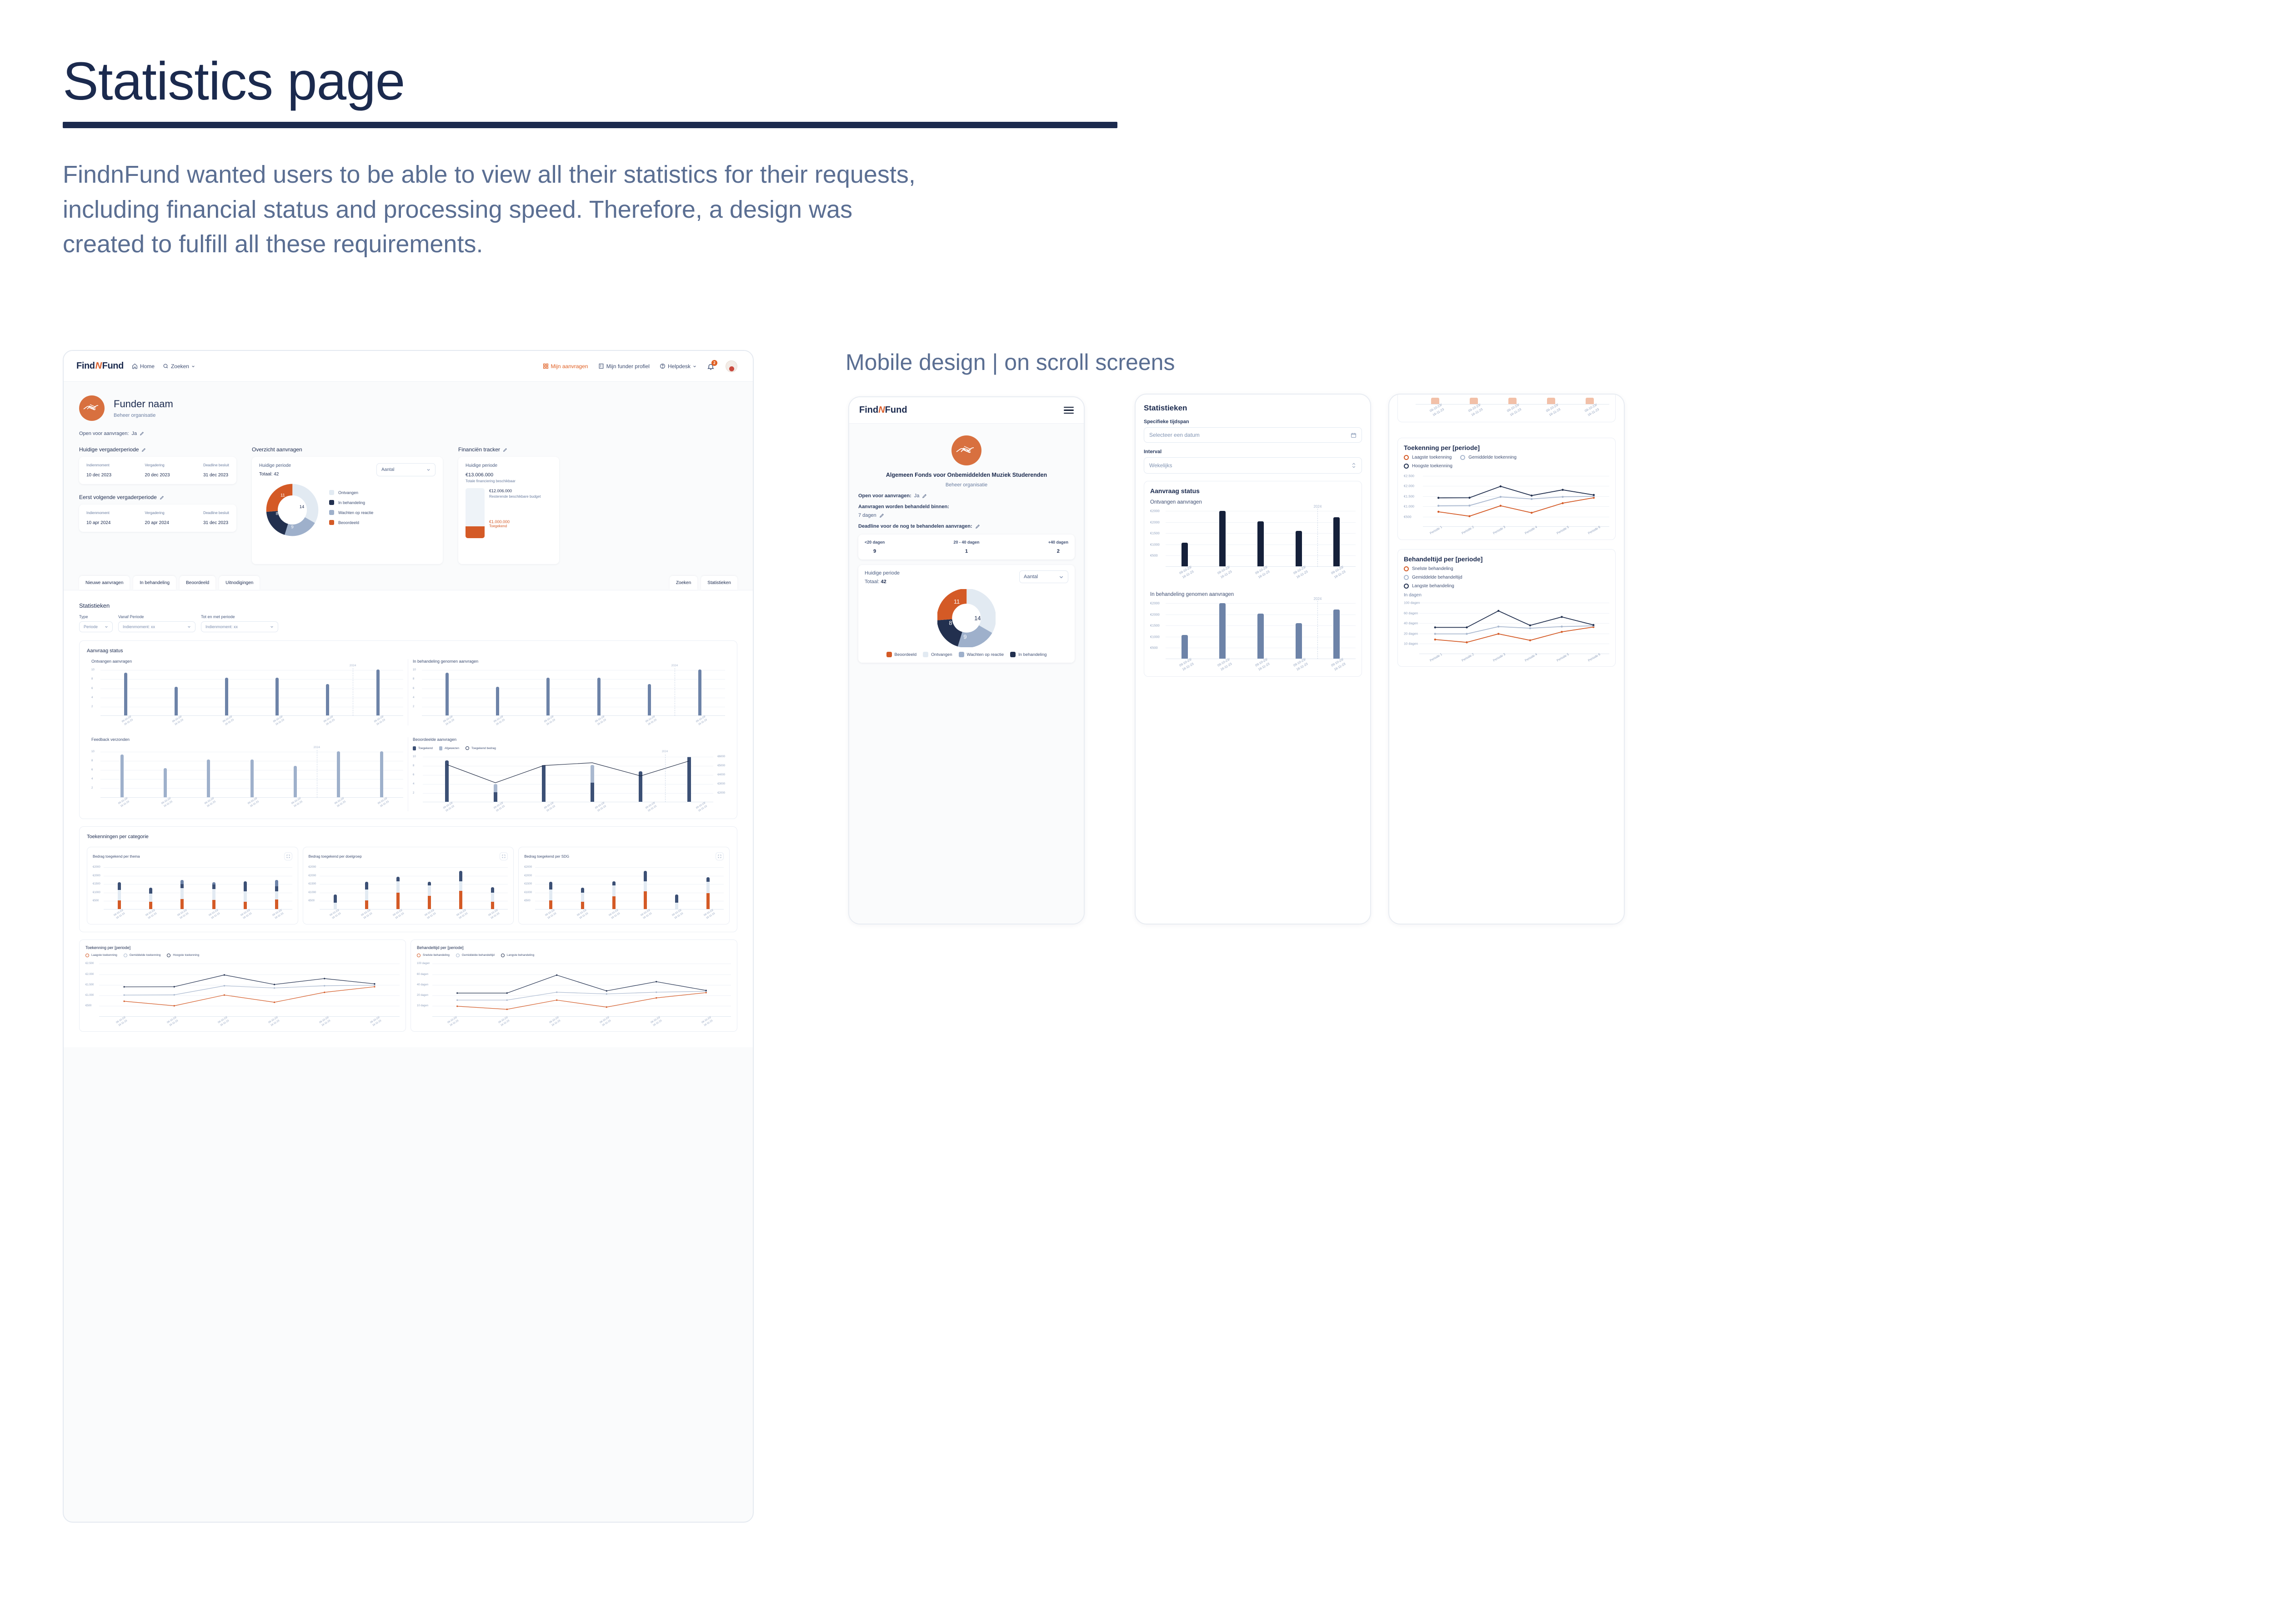 The height and width of the screenshot is (1624, 2273). I want to click on tab-nieuwe-aanvragen: Nieuwe aanvragen, so click(104, 583).